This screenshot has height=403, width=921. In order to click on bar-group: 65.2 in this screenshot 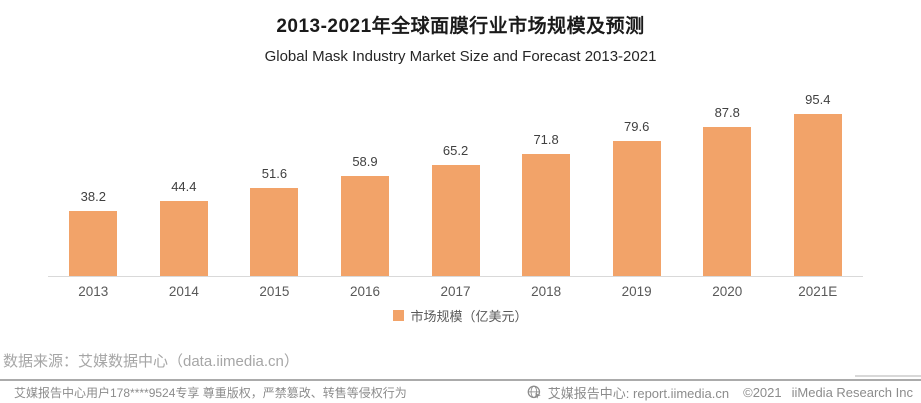, I will do `click(455, 209)`.